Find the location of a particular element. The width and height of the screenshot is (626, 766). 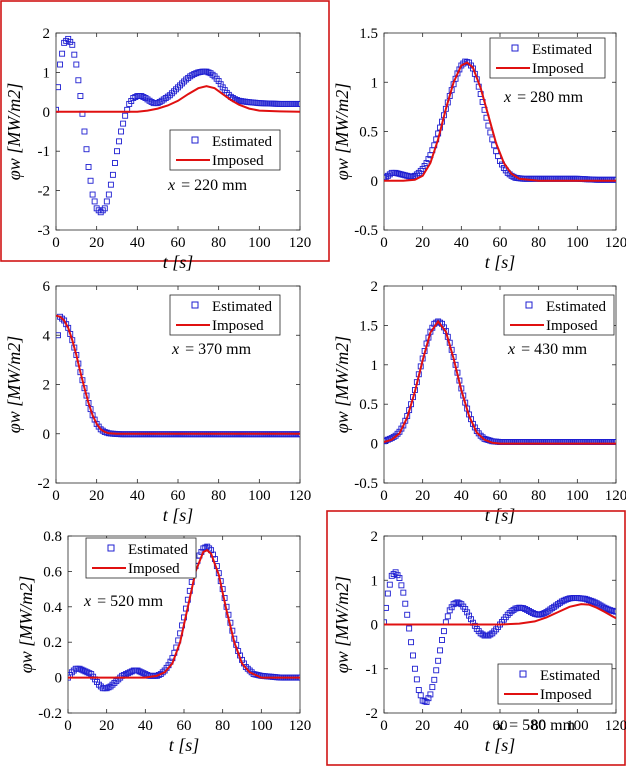

y-tick-label: -1 is located at coordinates (44, 152).